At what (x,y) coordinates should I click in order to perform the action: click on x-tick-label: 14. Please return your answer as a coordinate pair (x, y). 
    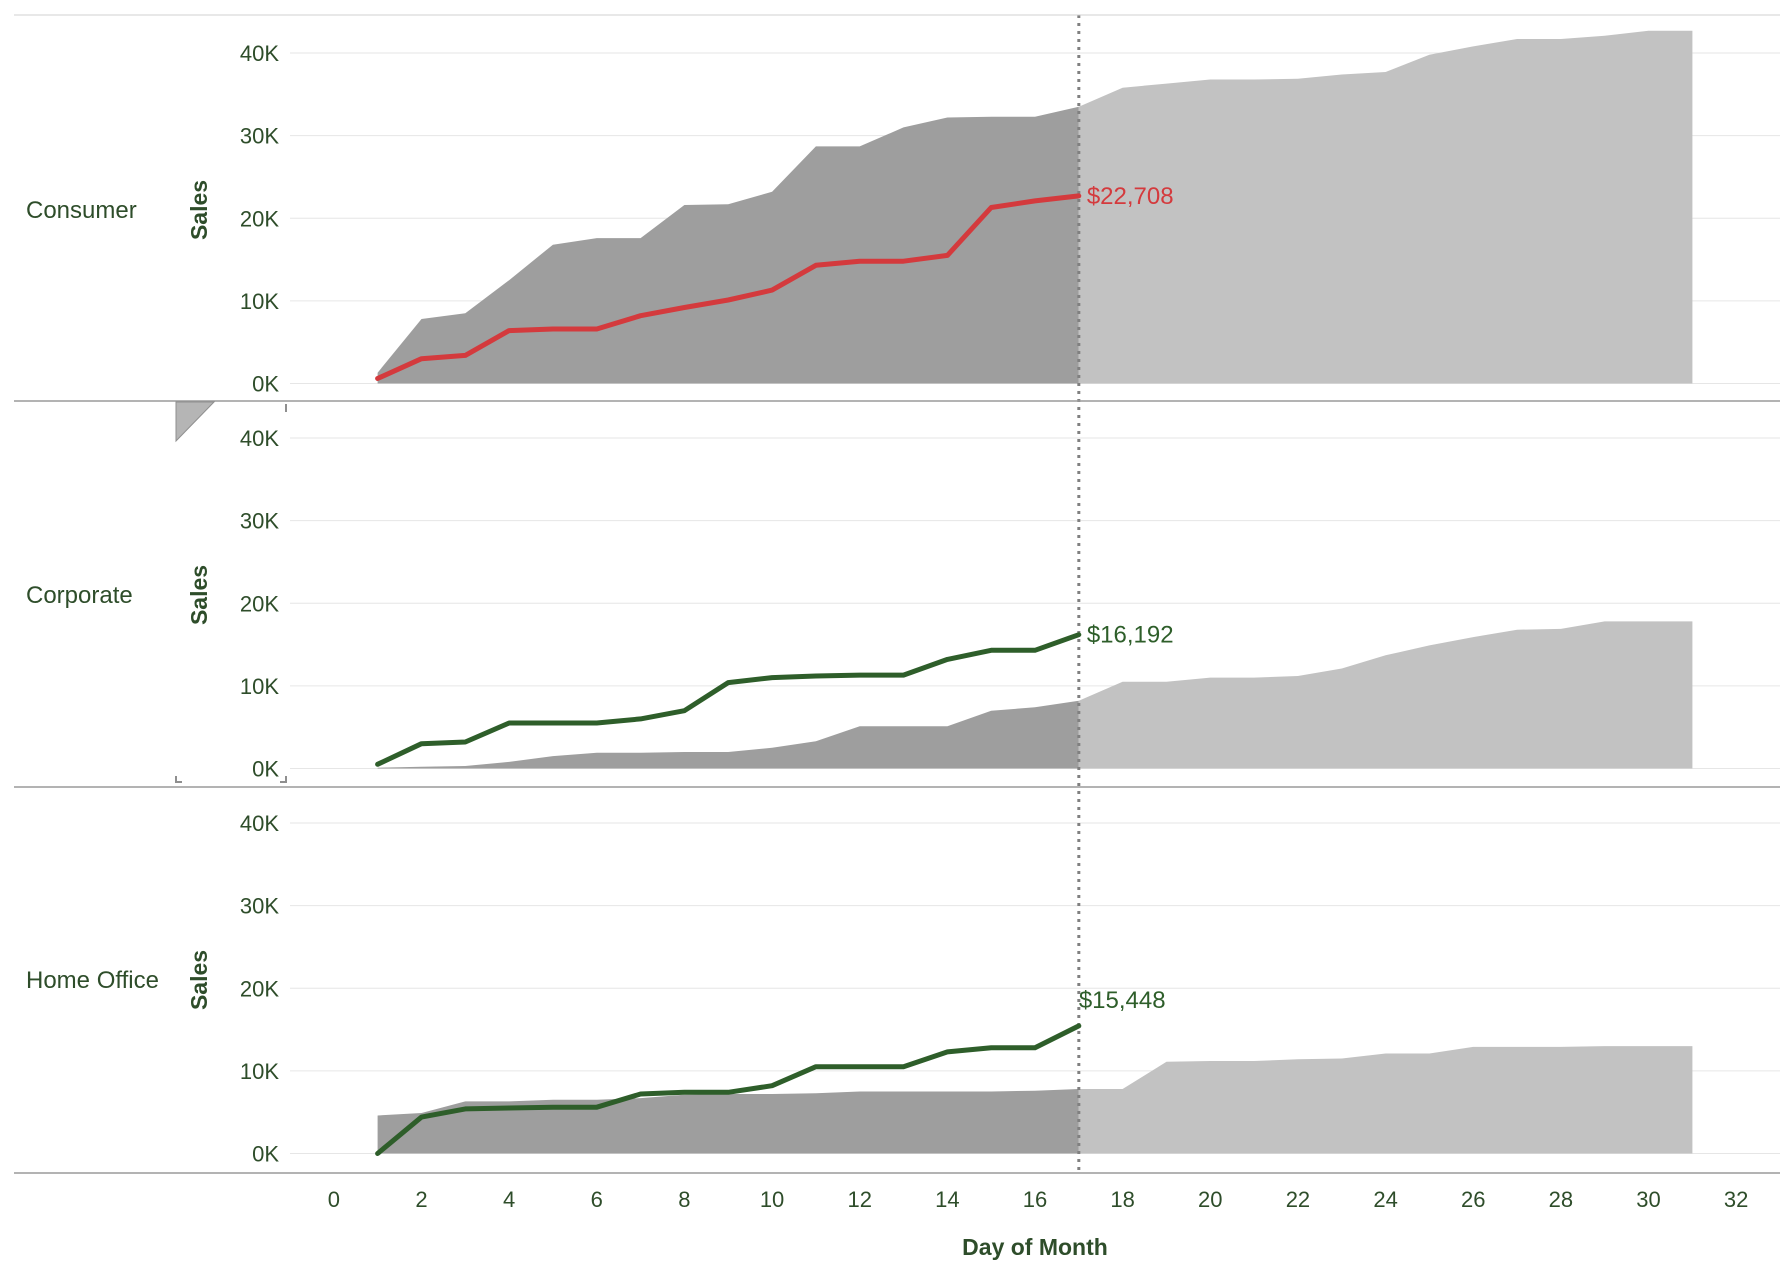
    Looking at the image, I should click on (947, 1199).